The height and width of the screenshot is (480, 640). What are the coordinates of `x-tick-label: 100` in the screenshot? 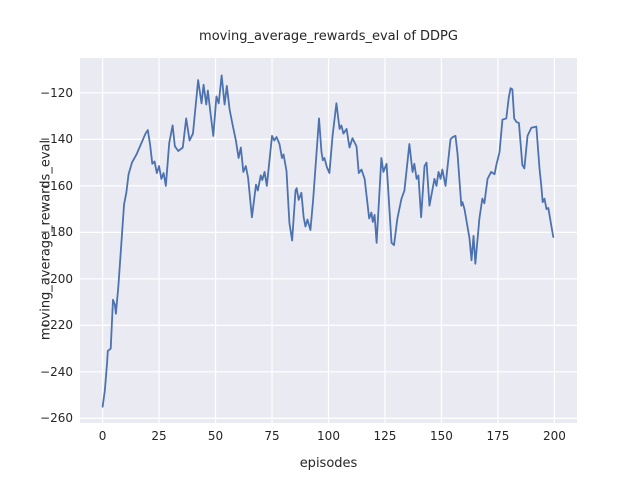 It's located at (328, 436).